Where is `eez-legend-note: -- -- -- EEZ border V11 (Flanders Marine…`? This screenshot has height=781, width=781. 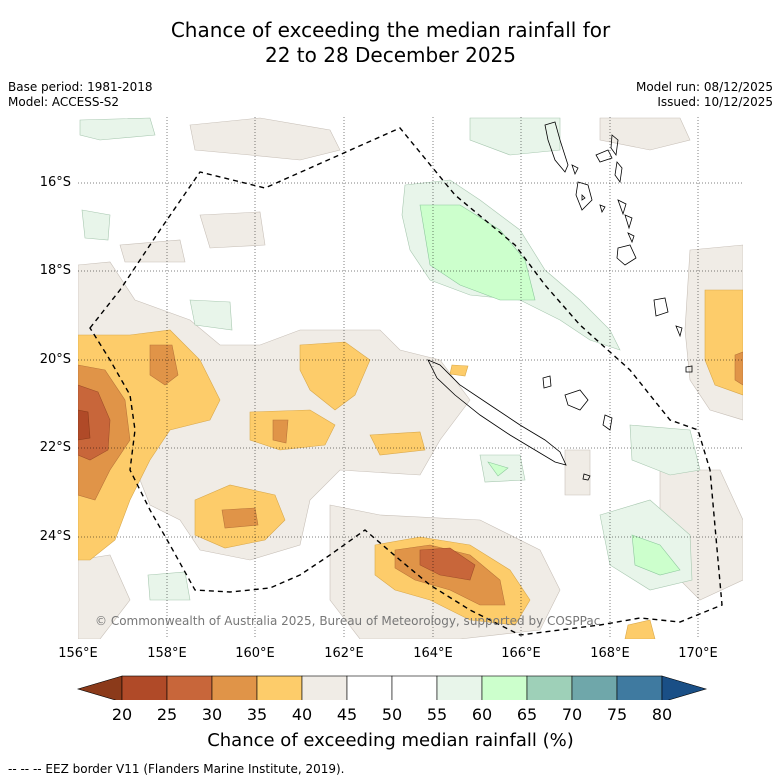
eez-legend-note: -- -- -- EEZ border V11 (Flanders Marine… is located at coordinates (176, 769).